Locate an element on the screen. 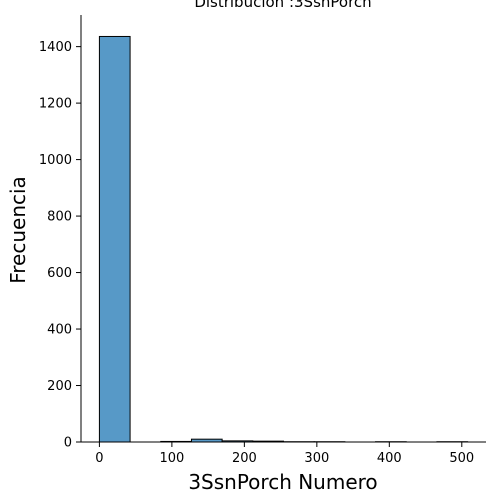  x-tick-label: 500 is located at coordinates (461, 458).